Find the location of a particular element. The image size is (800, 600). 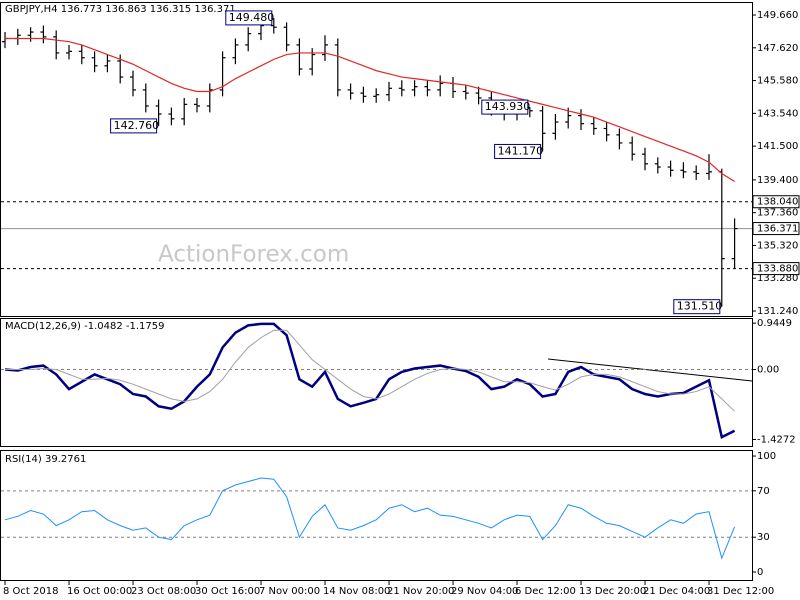

y-tick-label: 149.660 is located at coordinates (777, 15).